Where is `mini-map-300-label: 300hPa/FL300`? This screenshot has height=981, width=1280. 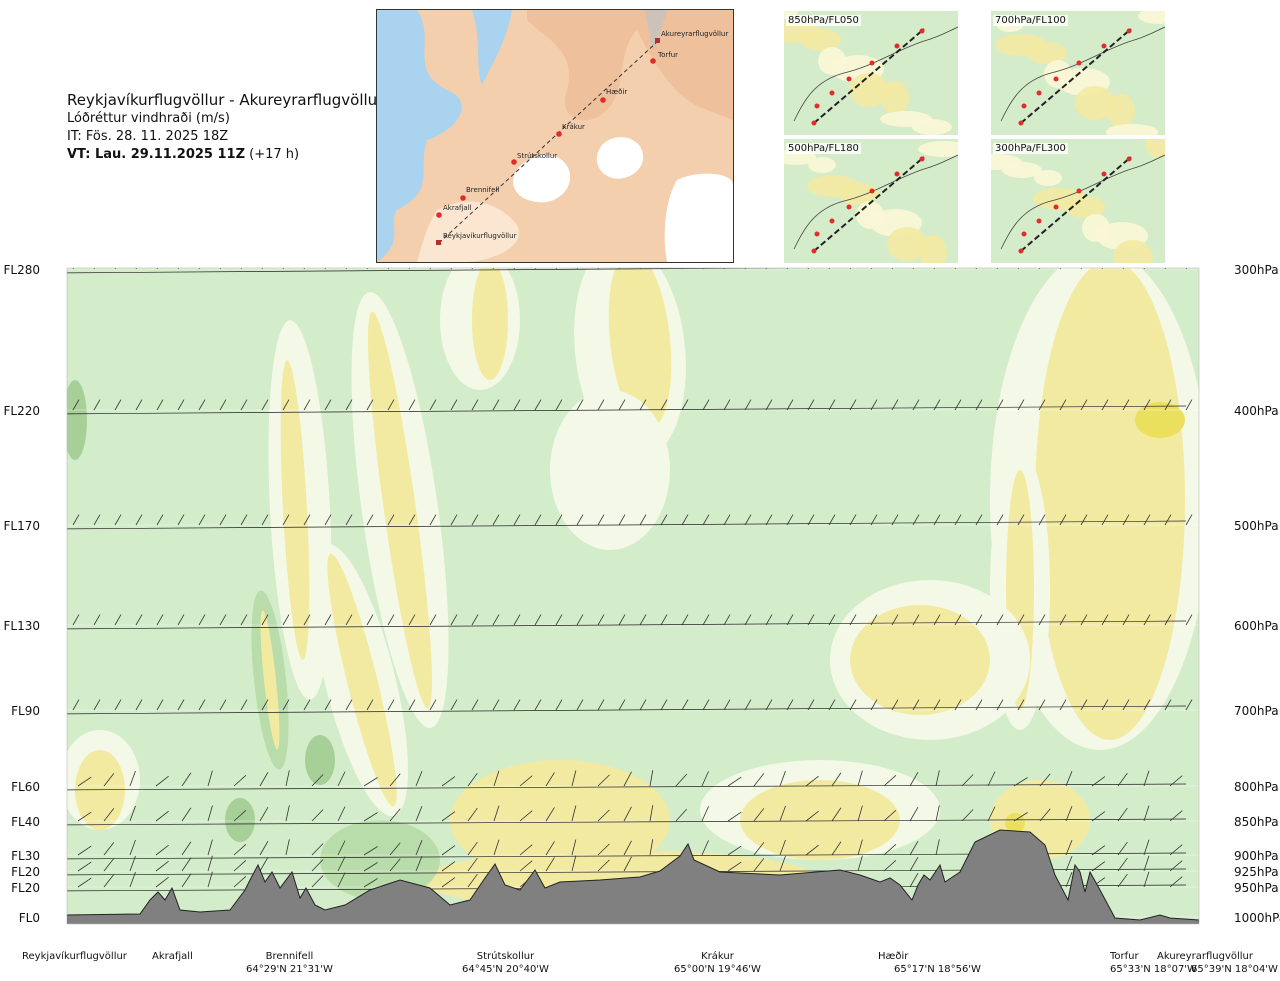
mini-map-300-label: 300hPa/FL300 is located at coordinates (1030, 148).